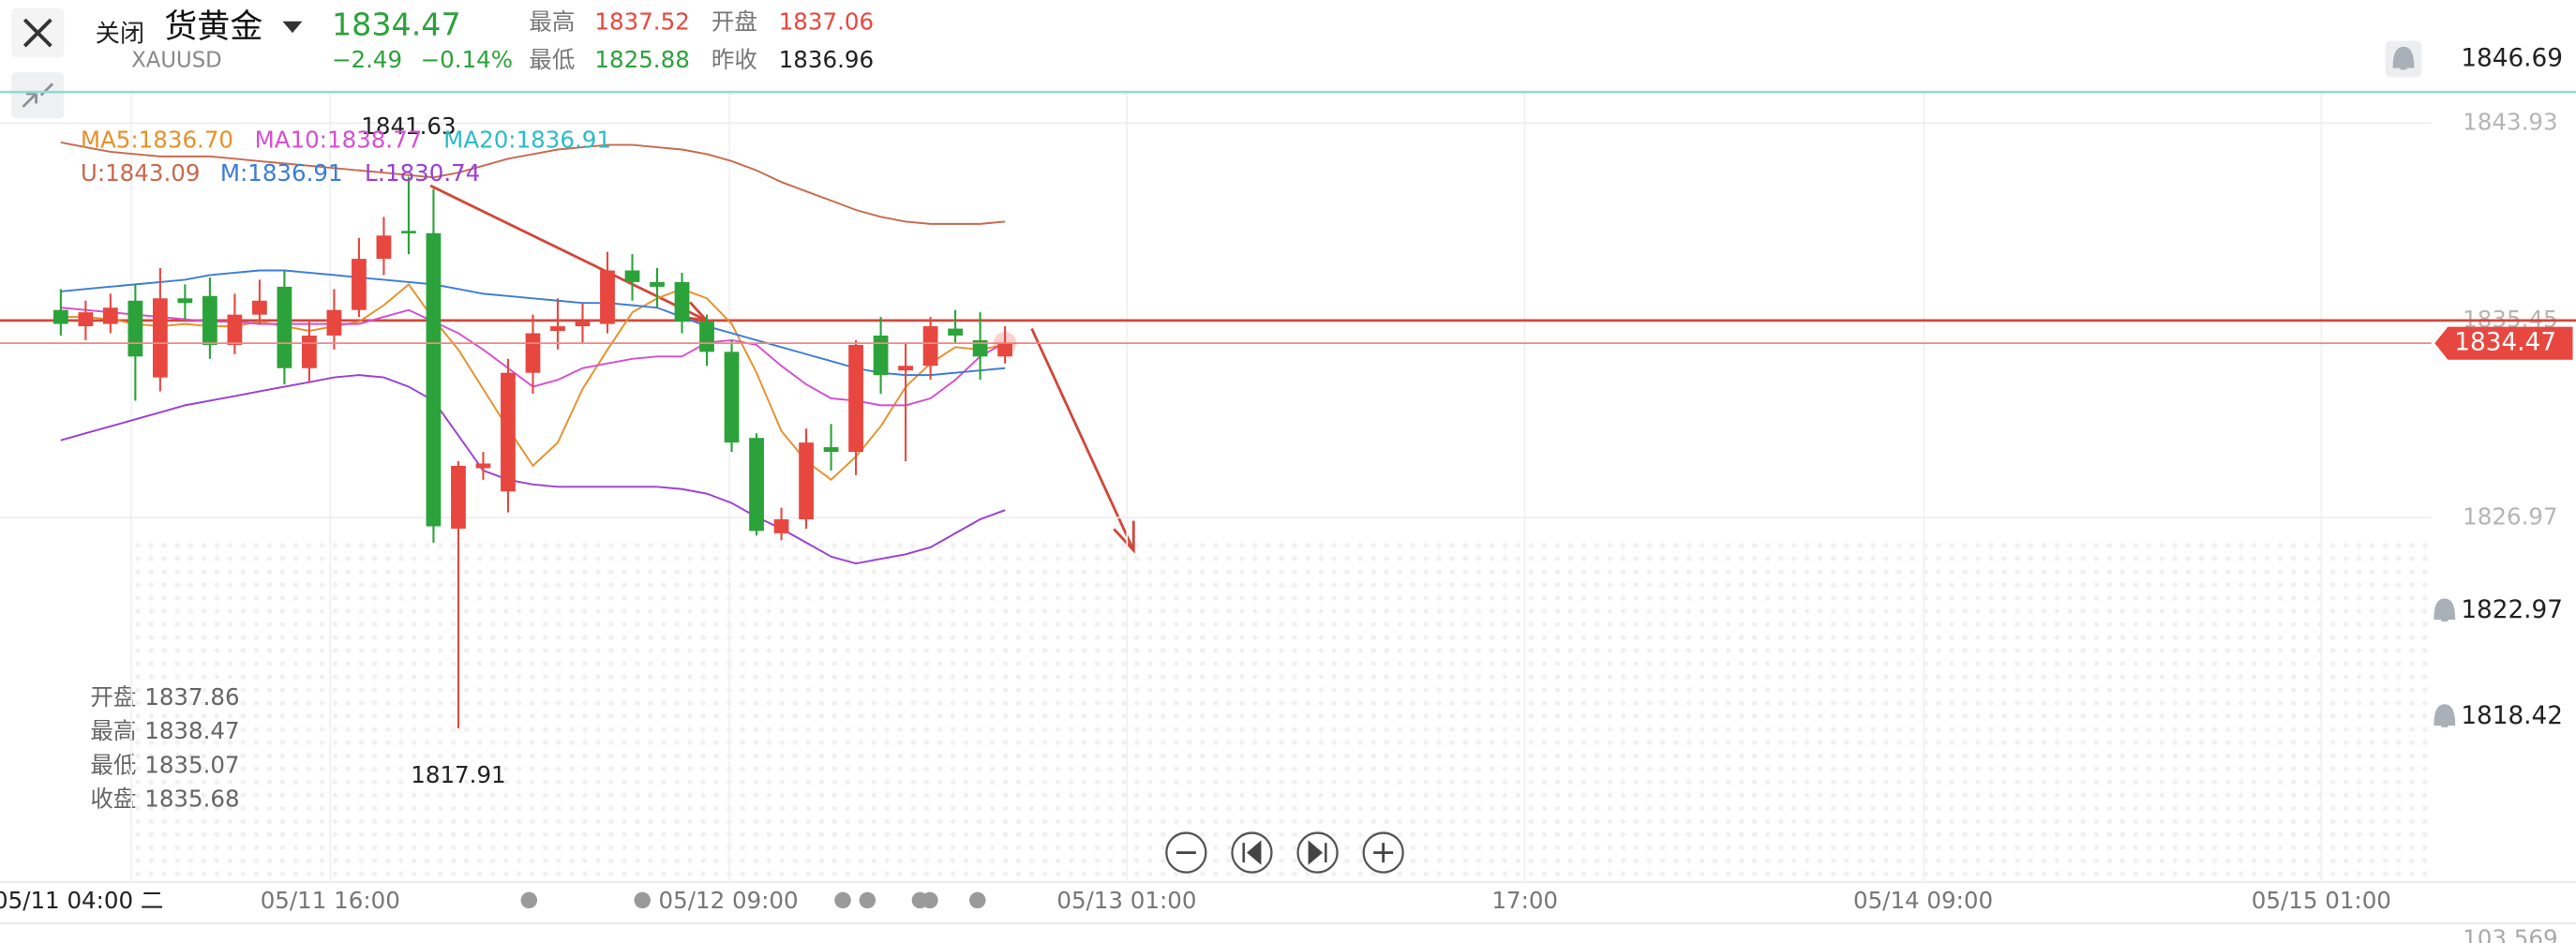  What do you see at coordinates (113, 730) in the screenshot?
I see `info-label: 最高` at bounding box center [113, 730].